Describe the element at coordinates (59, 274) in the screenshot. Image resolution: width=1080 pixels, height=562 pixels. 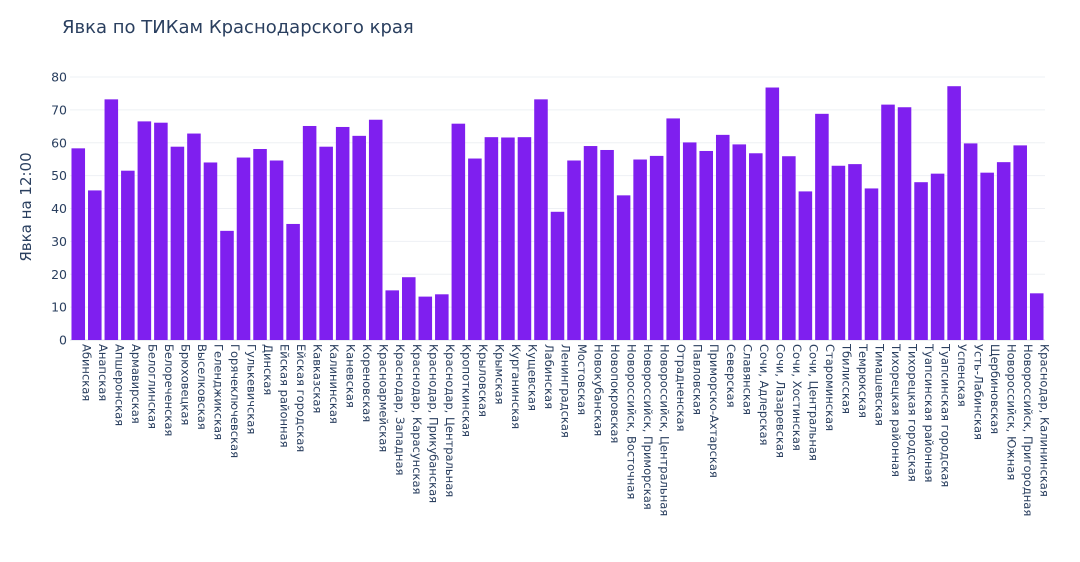
I see `y-tick-label: 20` at that location.